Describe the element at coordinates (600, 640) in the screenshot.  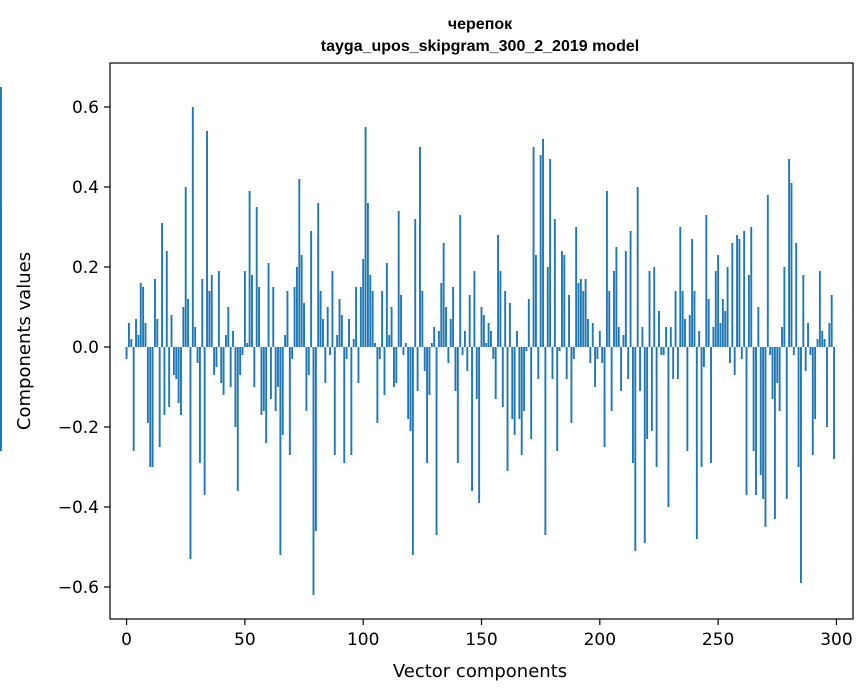
I see `x-tick-label: 200` at that location.